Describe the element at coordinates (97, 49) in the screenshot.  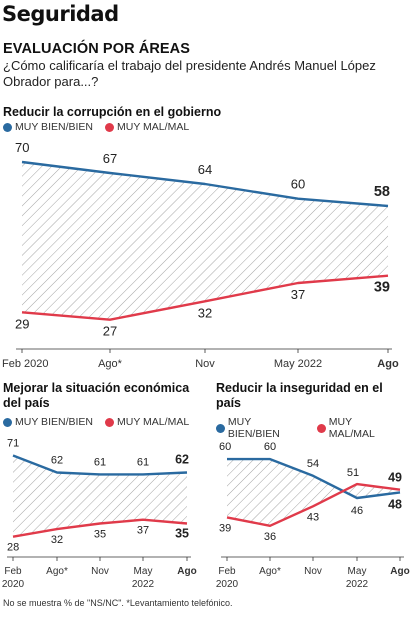
I see `chart-heading: EVALUACIÓN POR ÁREAS` at that location.